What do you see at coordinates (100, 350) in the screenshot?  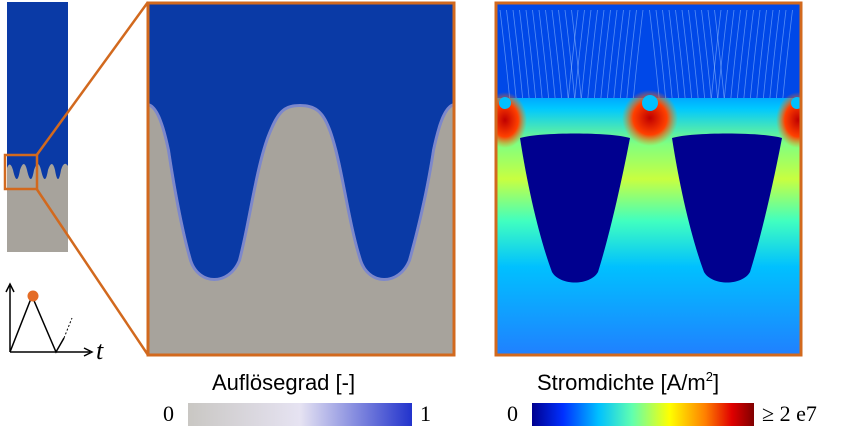 I see `time-axis-label: t` at bounding box center [100, 350].